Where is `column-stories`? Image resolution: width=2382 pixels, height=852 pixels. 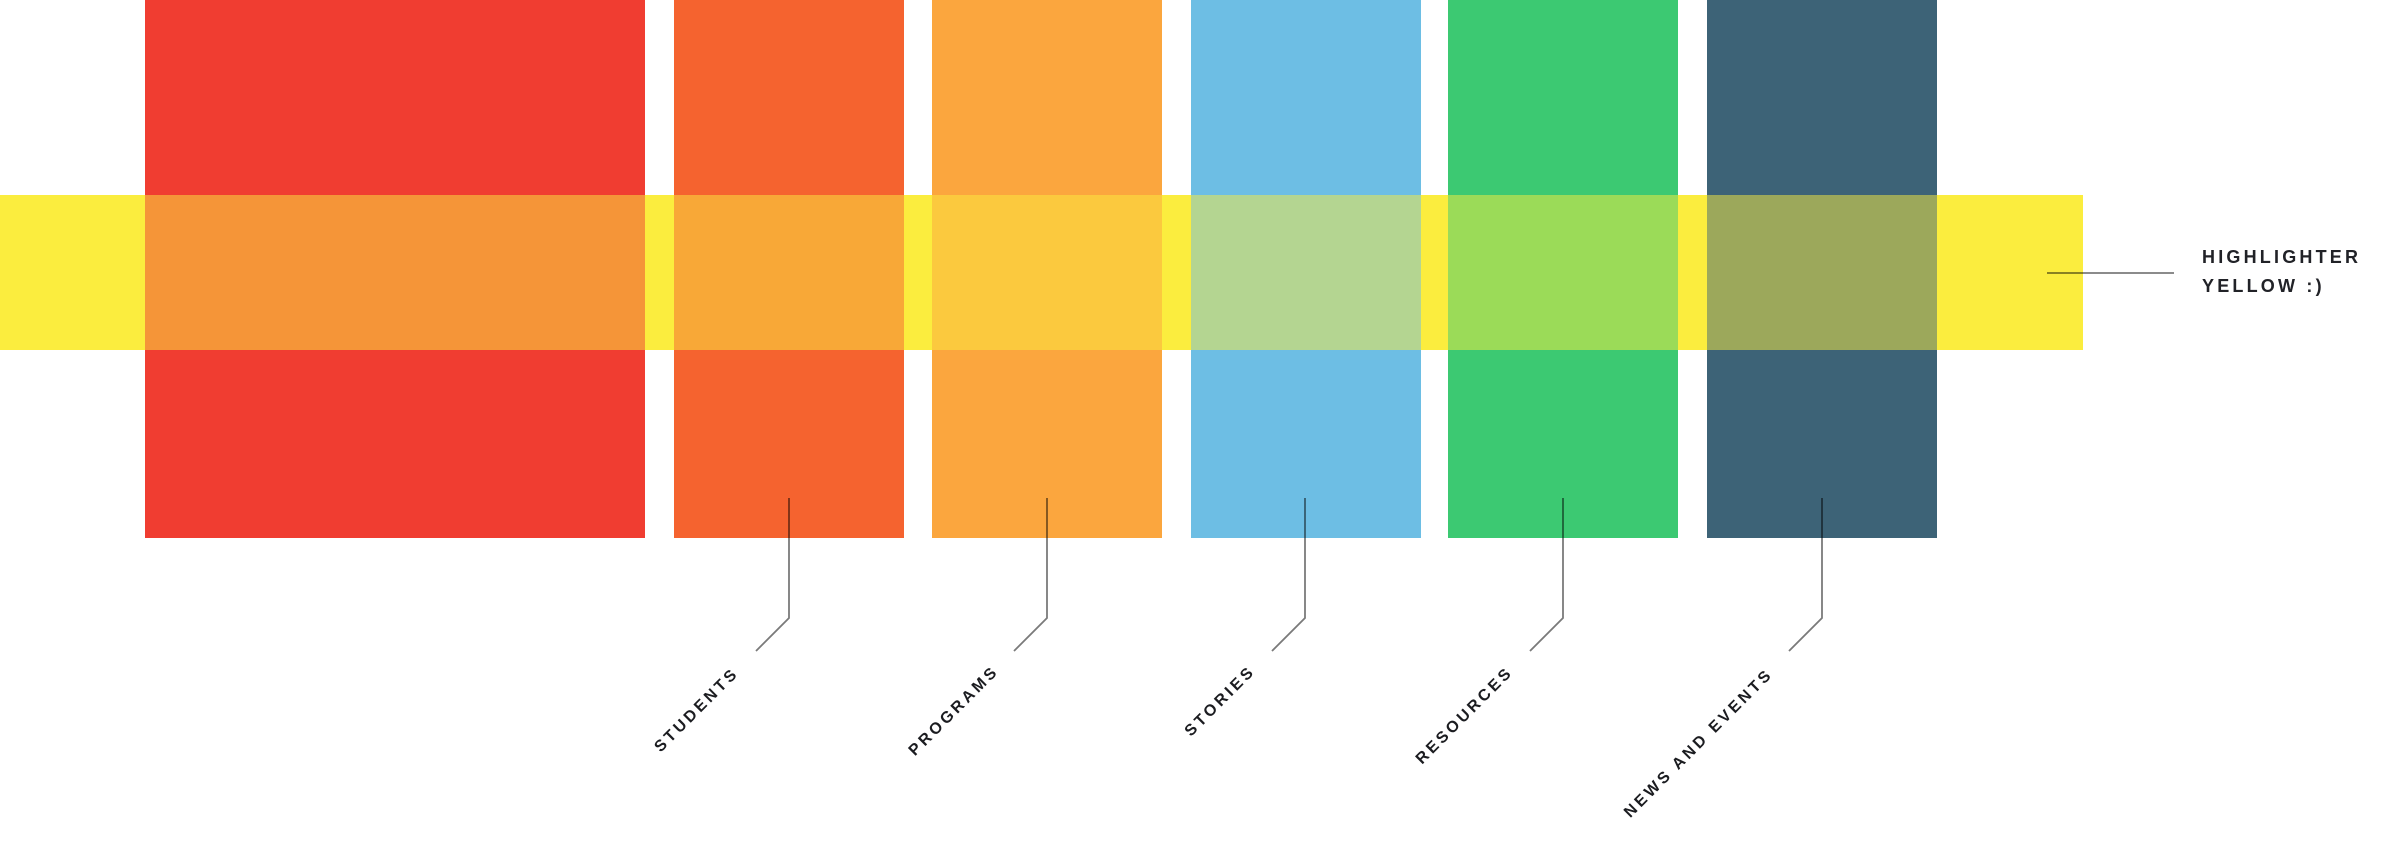
column-stories is located at coordinates (1306, 269).